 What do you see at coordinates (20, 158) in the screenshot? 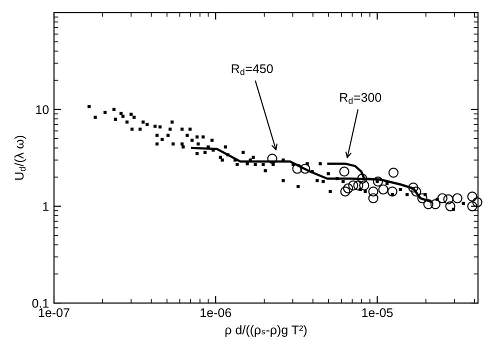
I see `y-axis-title: U$_{d}$/(λ ω)` at bounding box center [20, 158].